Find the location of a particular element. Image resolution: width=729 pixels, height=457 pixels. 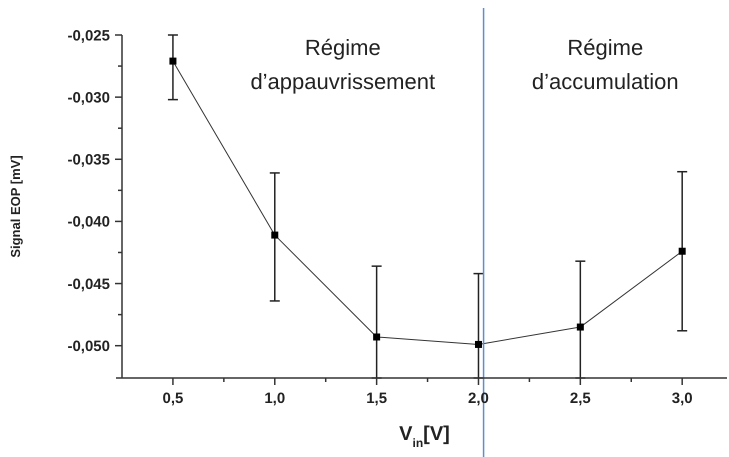

x-axis-title: V$_{in}$[V] is located at coordinates (424, 436).